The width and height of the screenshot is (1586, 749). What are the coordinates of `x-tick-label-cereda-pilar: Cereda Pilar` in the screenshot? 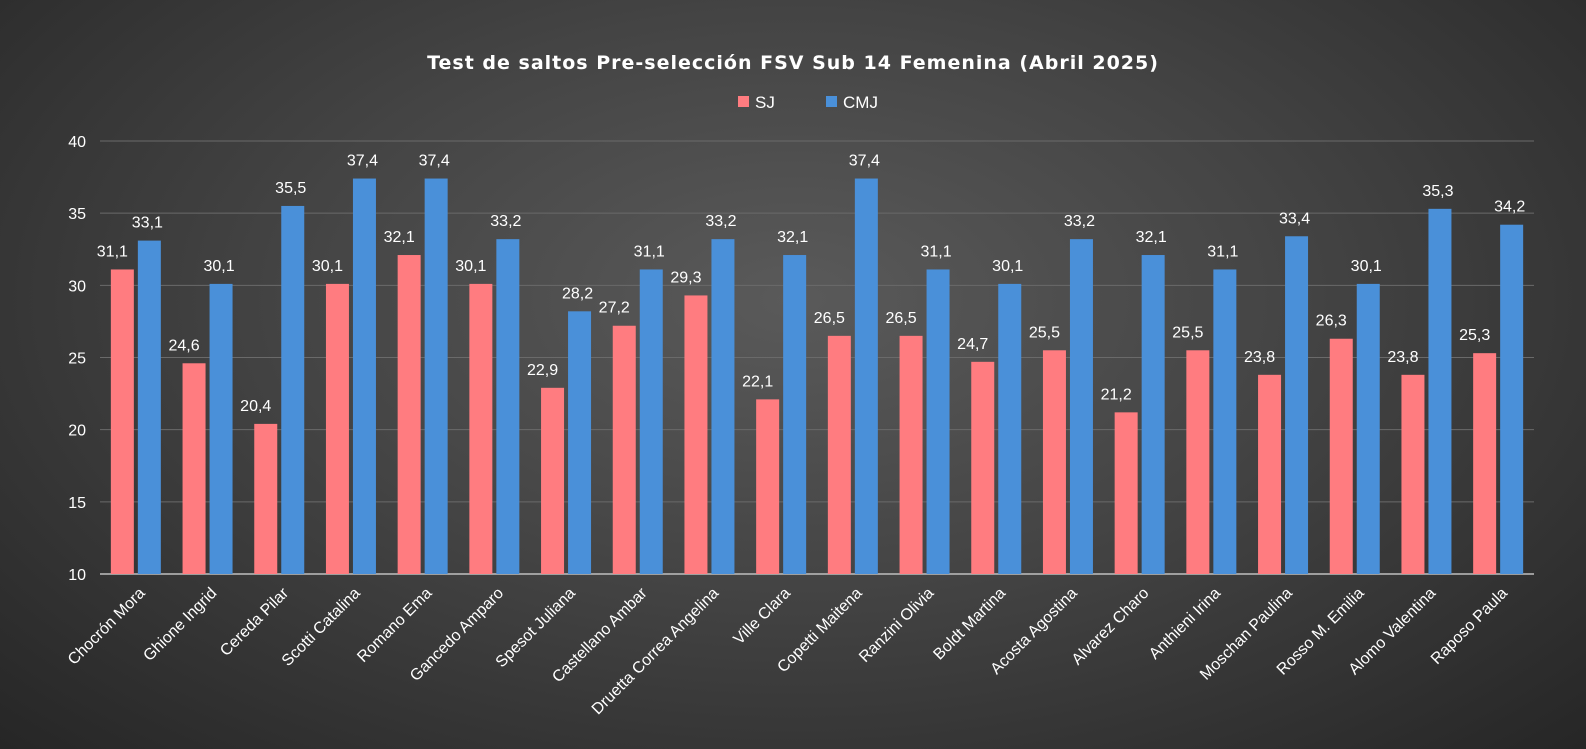 It's located at (254, 621).